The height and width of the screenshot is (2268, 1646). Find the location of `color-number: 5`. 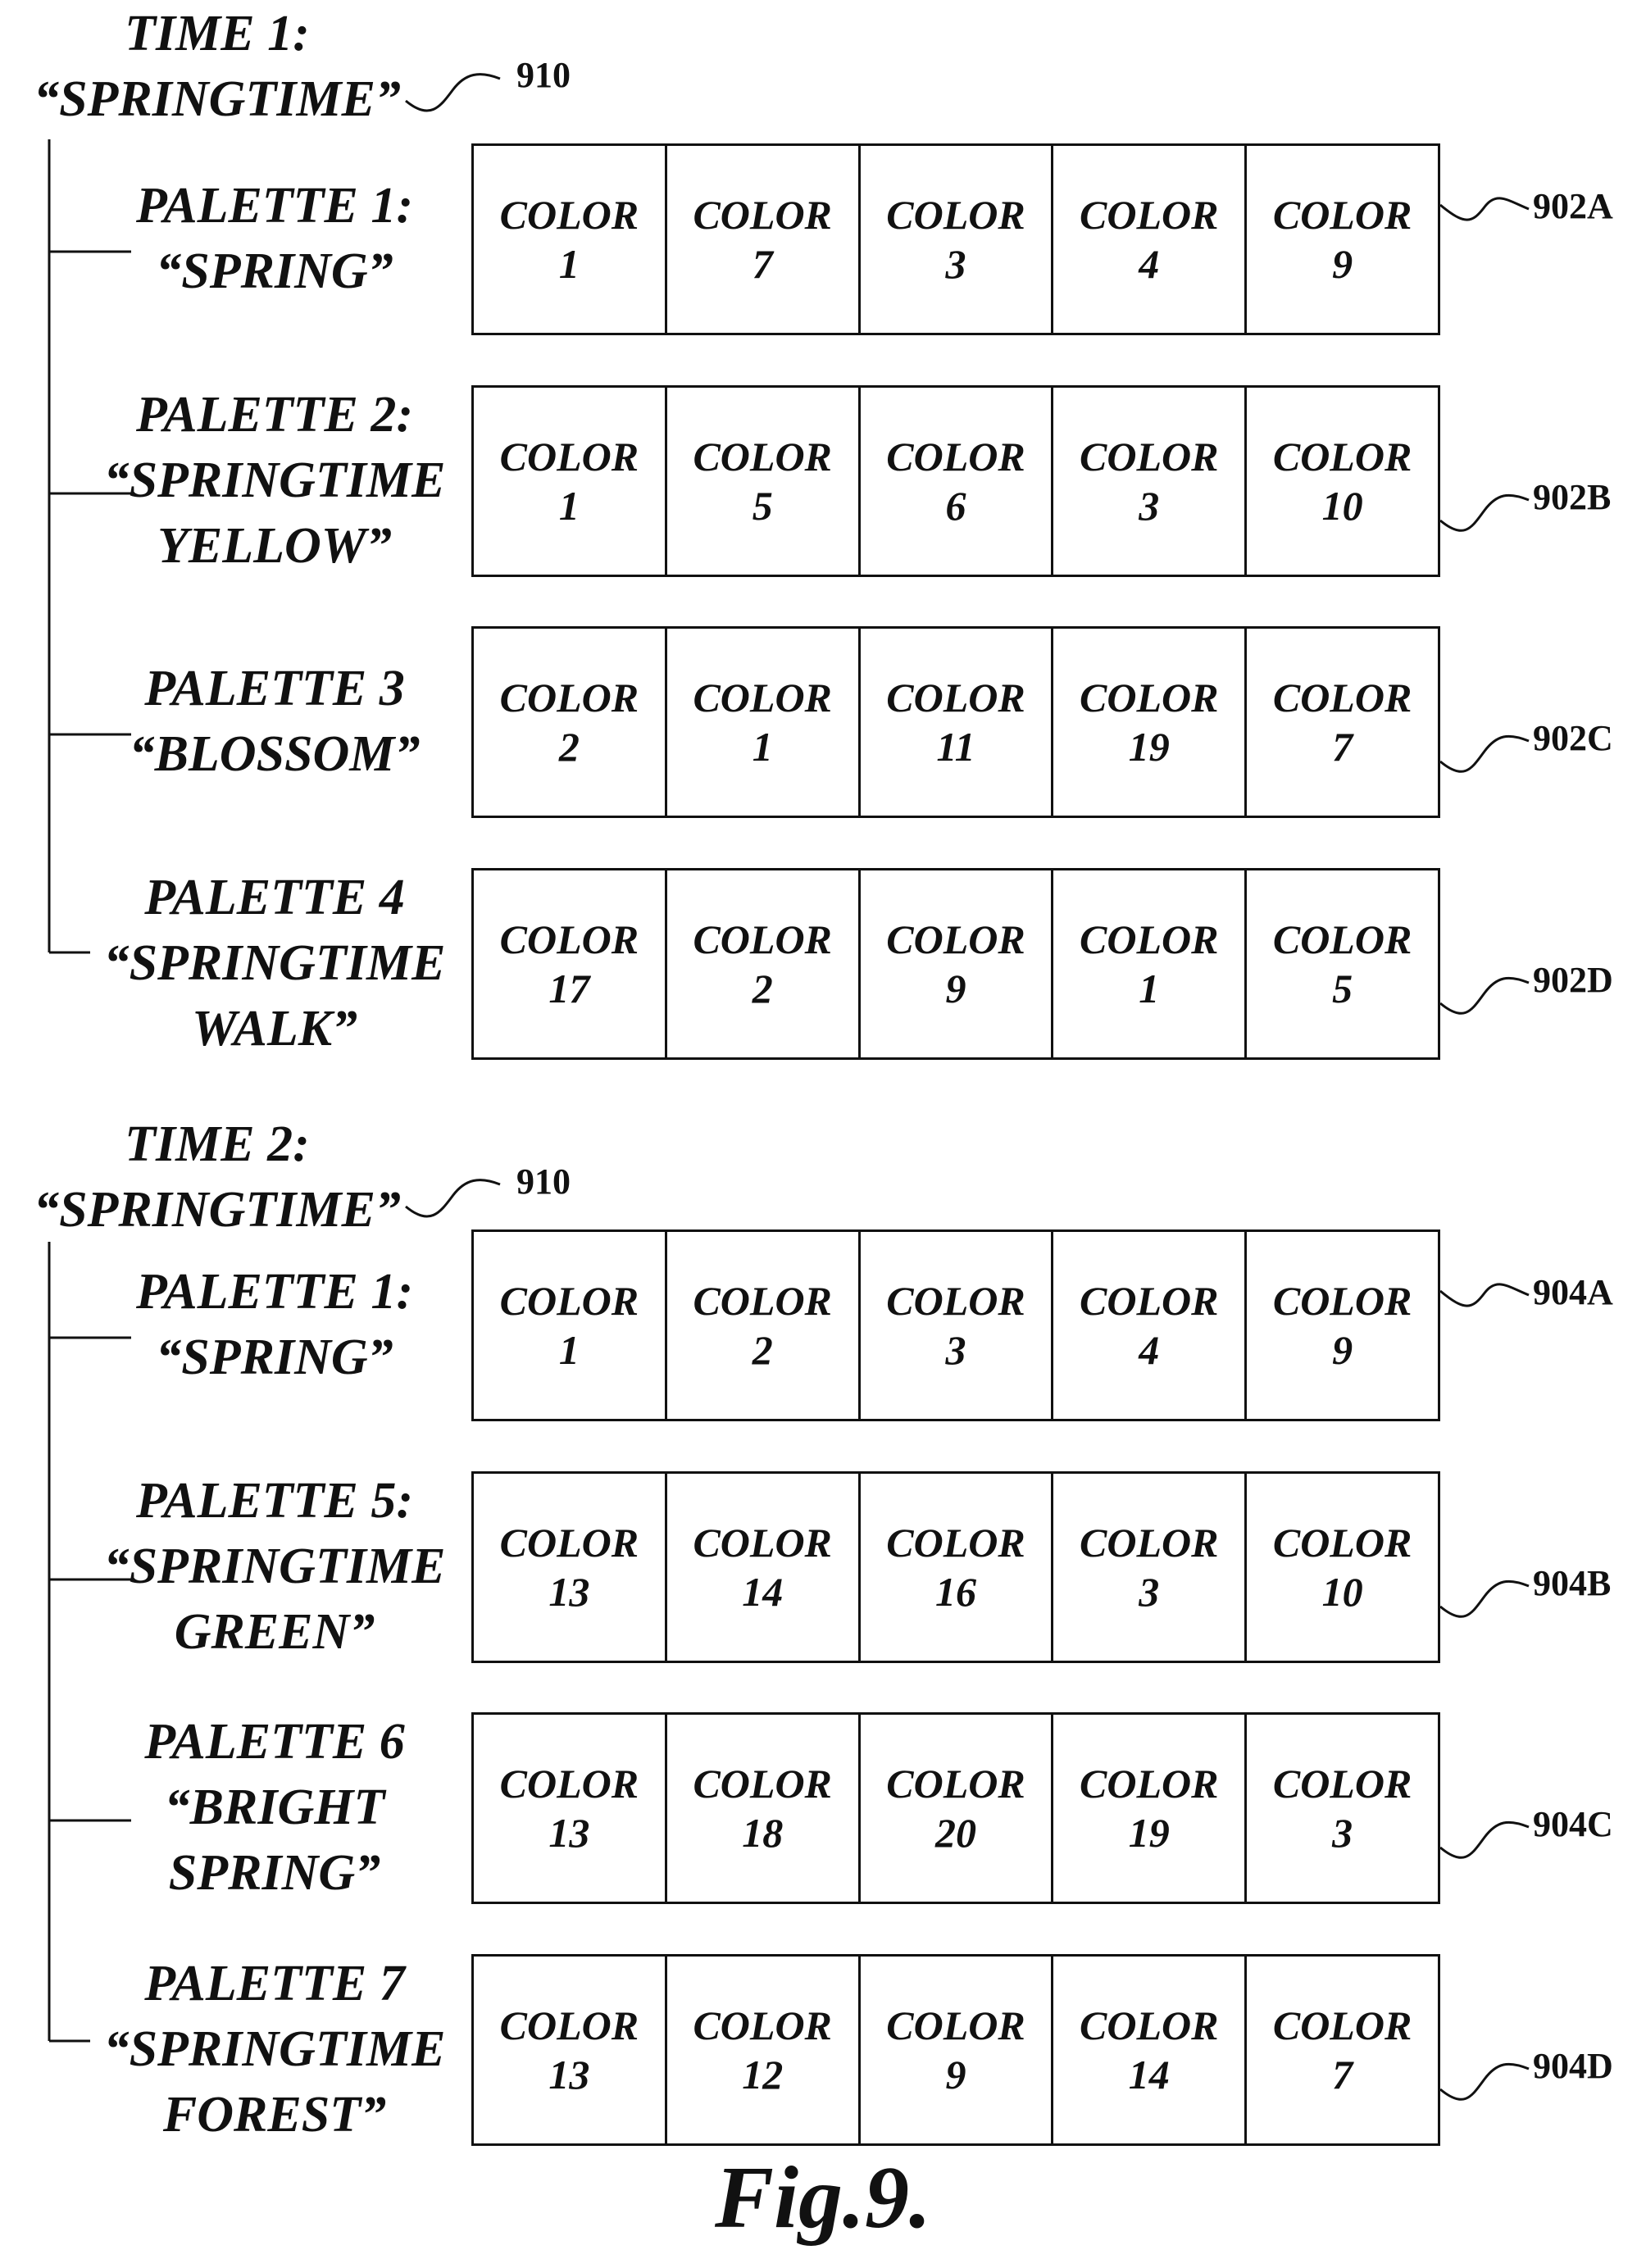

color-number: 5 is located at coordinates (763, 505).